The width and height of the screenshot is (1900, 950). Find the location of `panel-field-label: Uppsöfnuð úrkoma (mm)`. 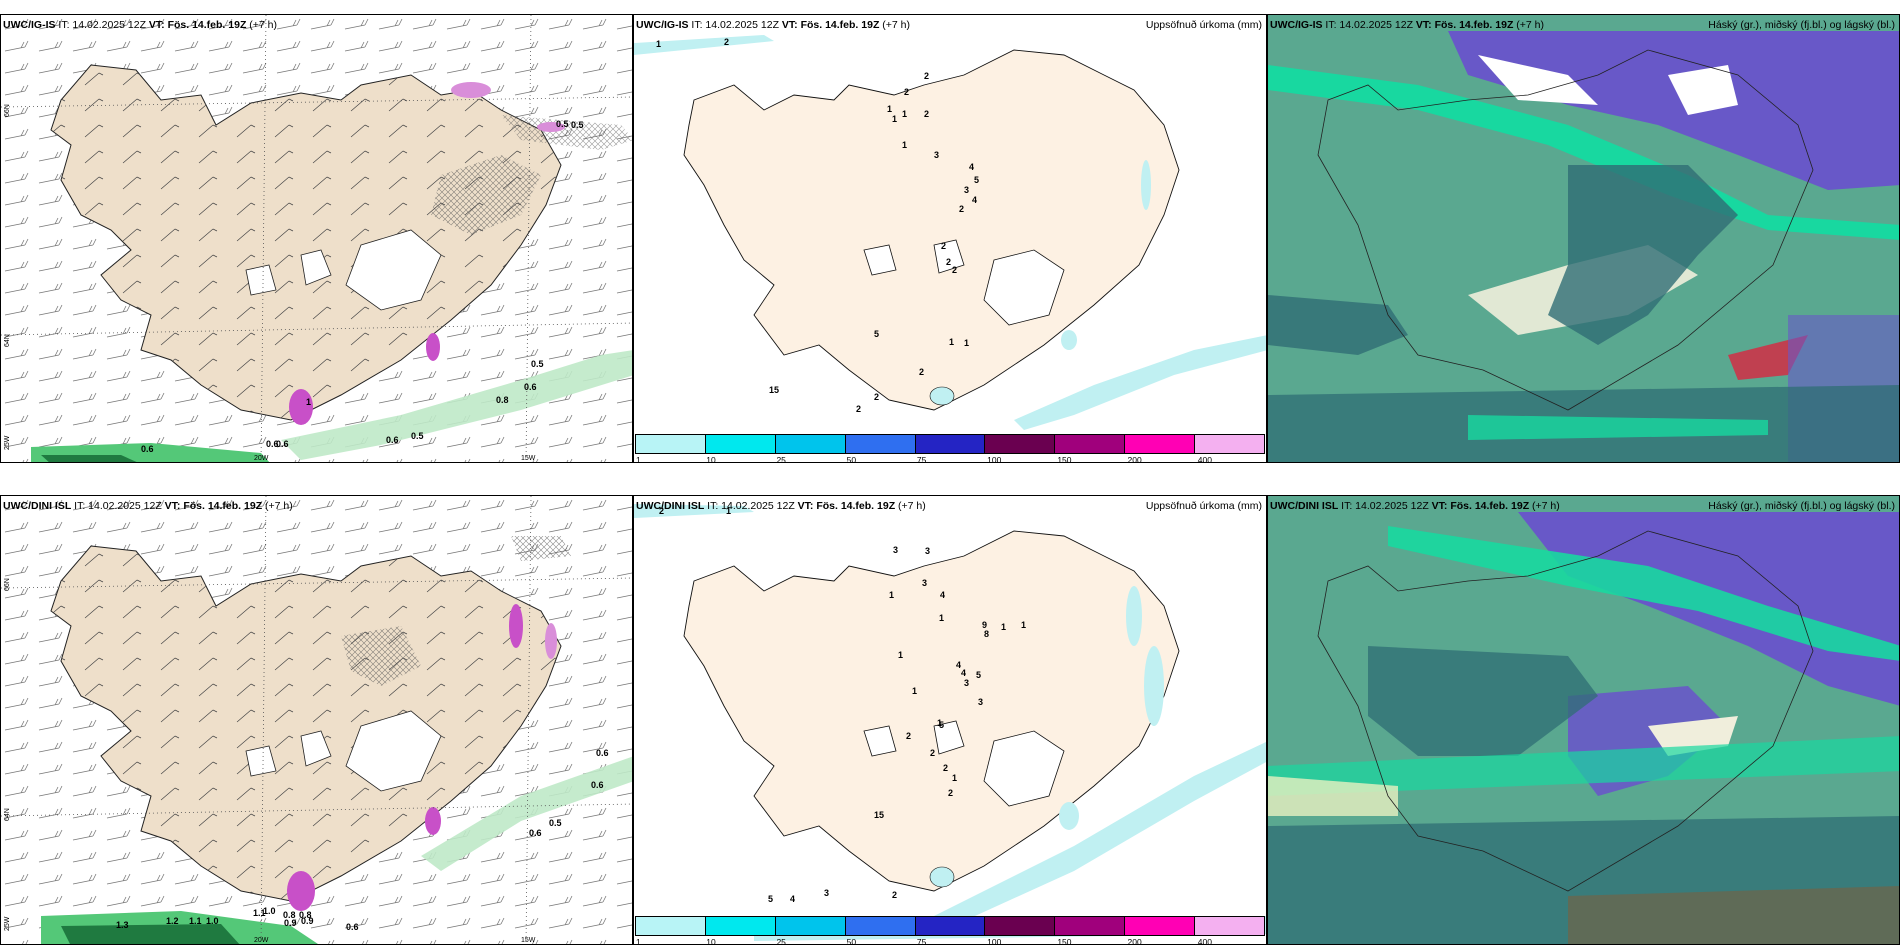

panel-field-label: Uppsöfnuð úrkoma (mm) is located at coordinates (1203, 506).